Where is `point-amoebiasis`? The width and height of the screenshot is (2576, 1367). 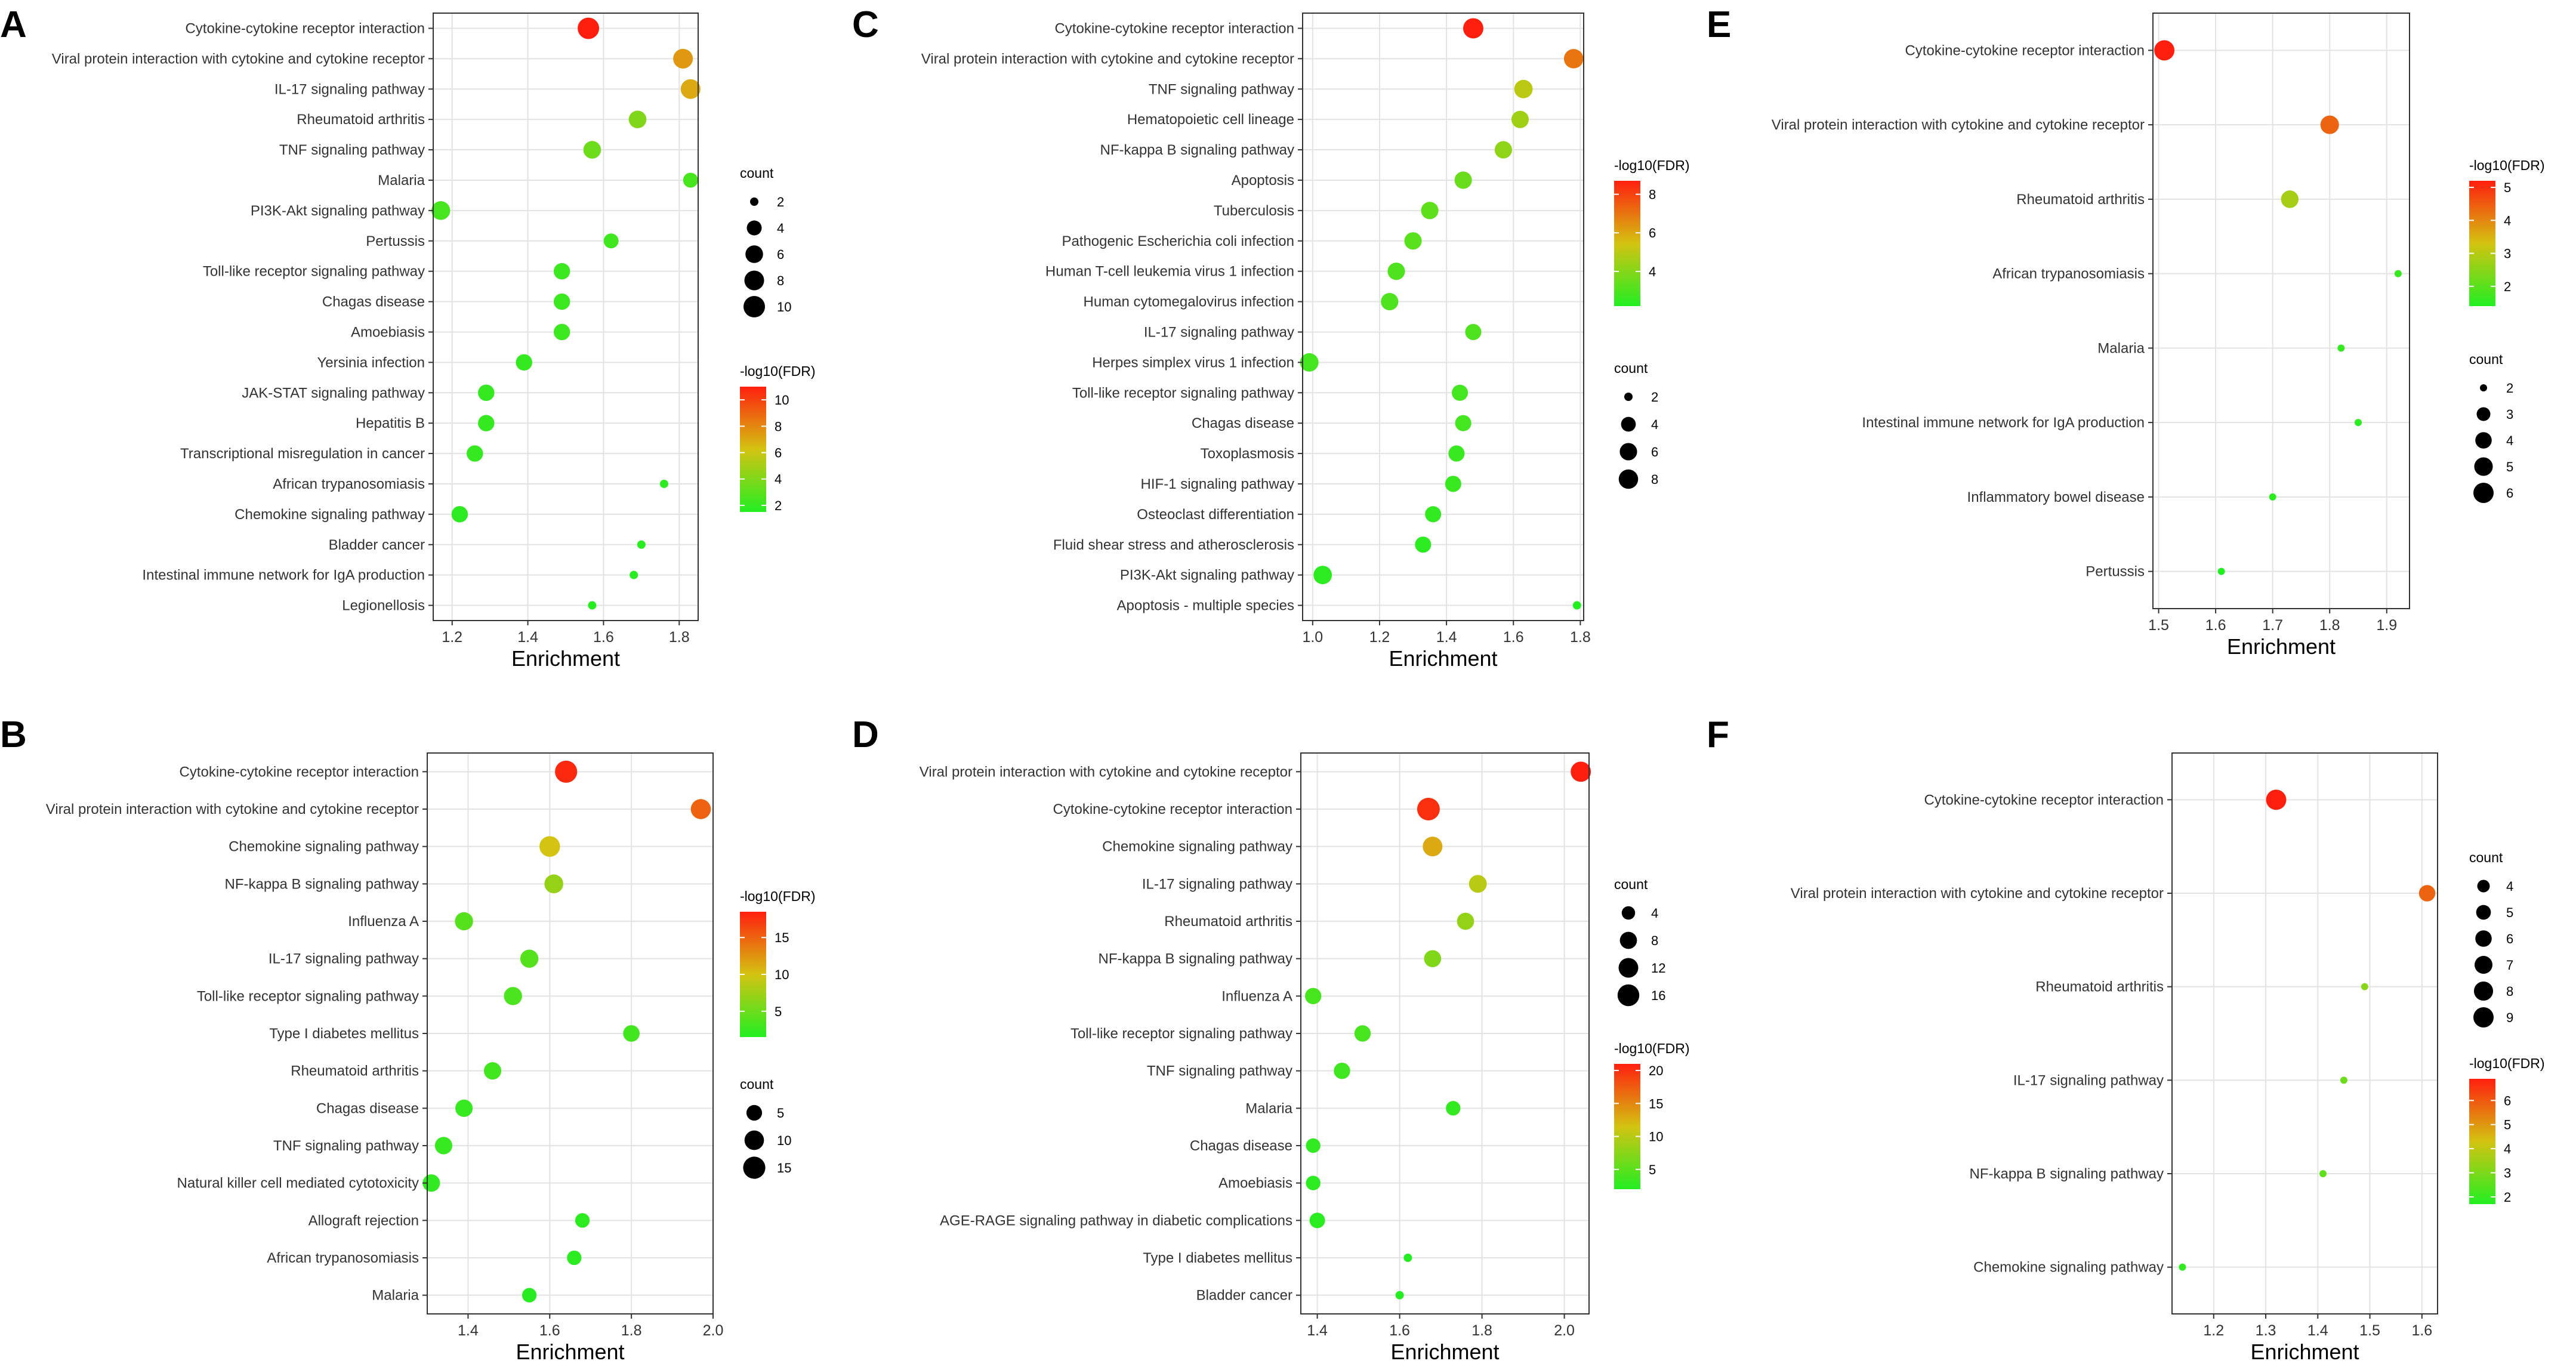
point-amoebiasis is located at coordinates (1314, 1182).